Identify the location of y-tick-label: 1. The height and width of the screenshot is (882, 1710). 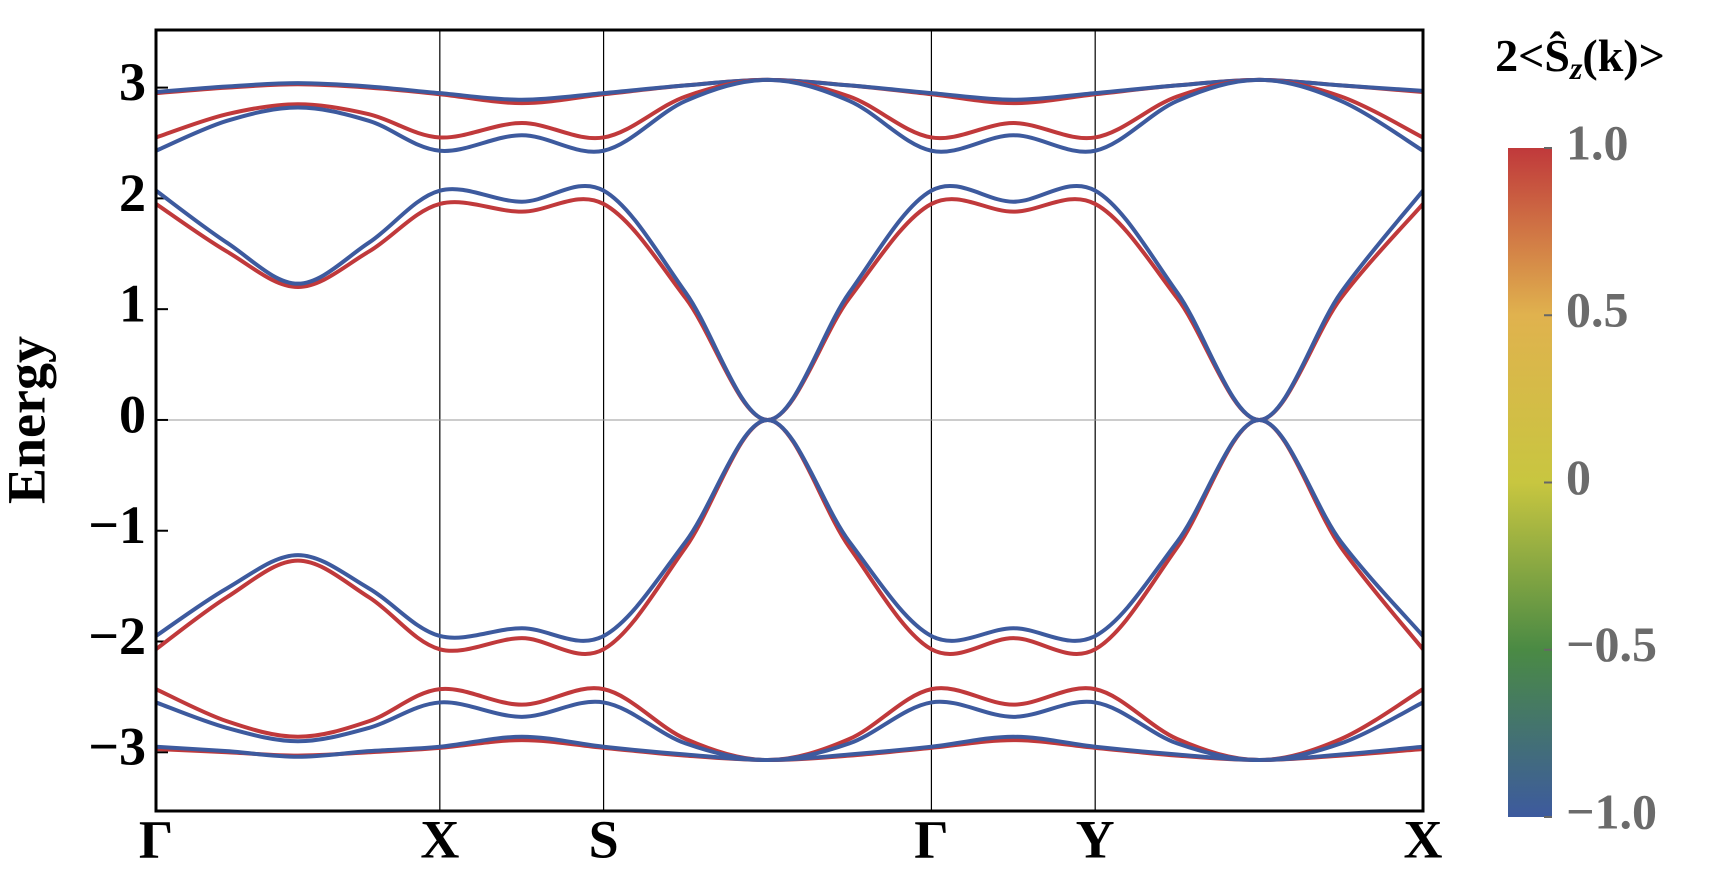
(132, 304).